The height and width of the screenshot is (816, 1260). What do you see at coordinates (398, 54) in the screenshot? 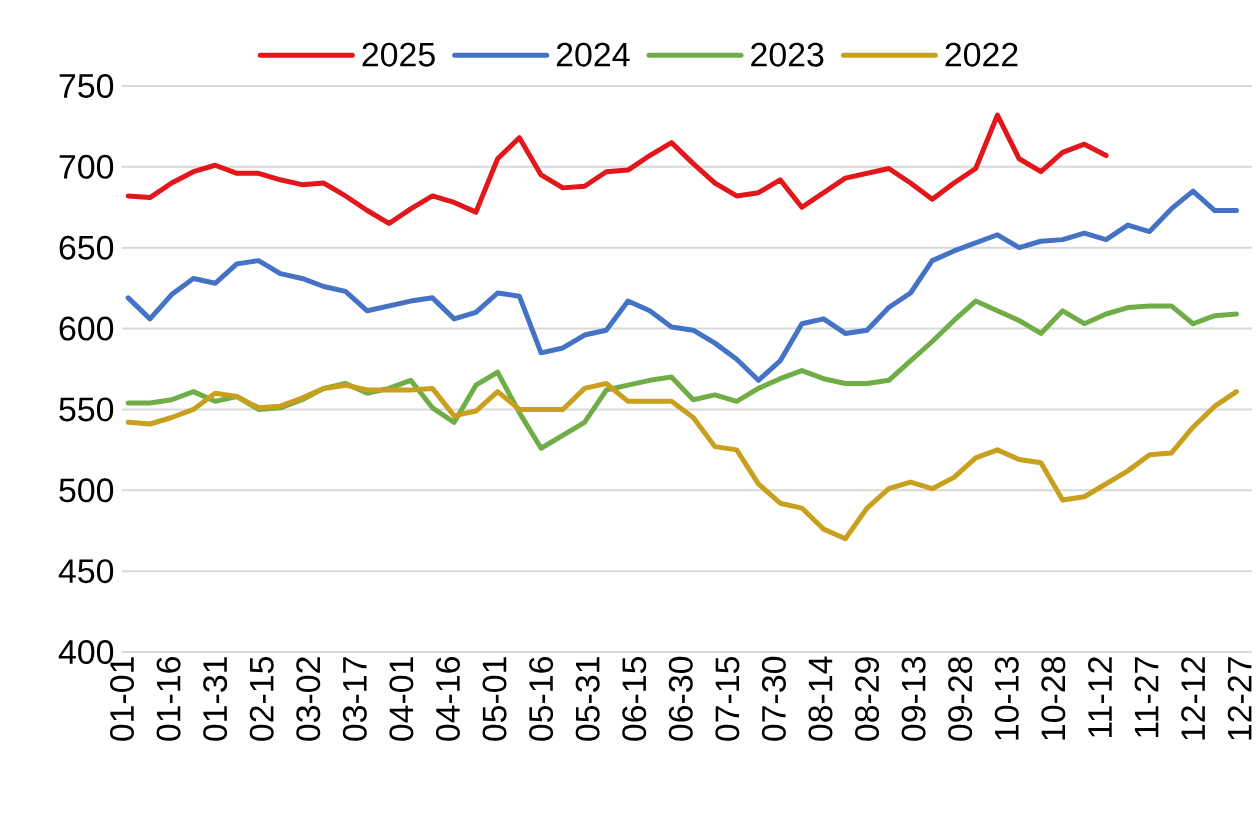
I see `legend-label: 2025` at bounding box center [398, 54].